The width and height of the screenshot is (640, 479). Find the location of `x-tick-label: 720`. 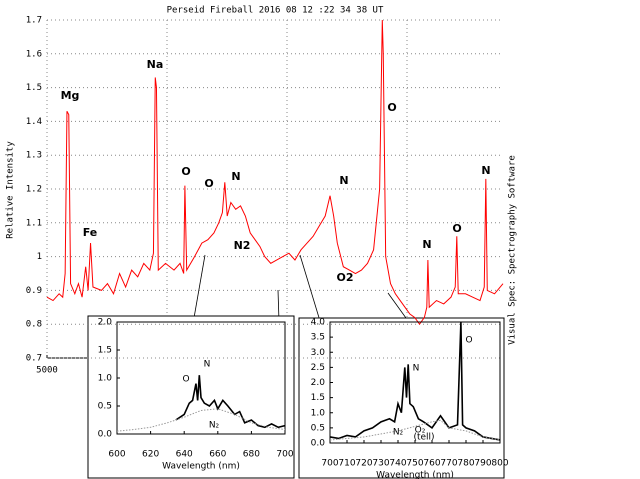

x-tick-label: 720 is located at coordinates (363, 464).